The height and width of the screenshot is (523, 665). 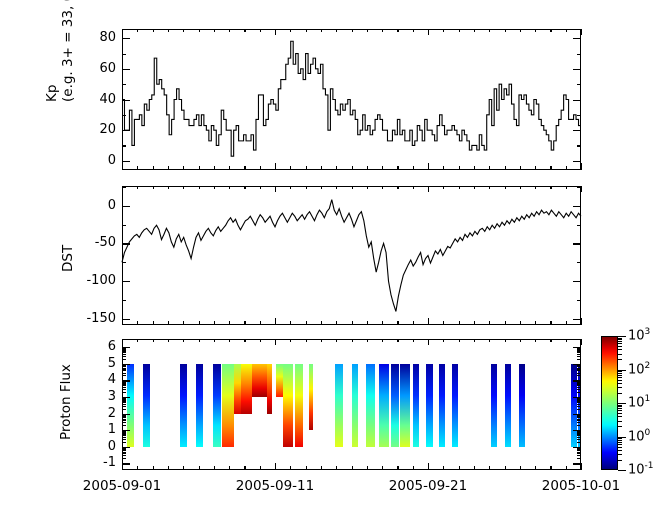 I want to click on y-tick-label: 1, so click(x=111, y=430).